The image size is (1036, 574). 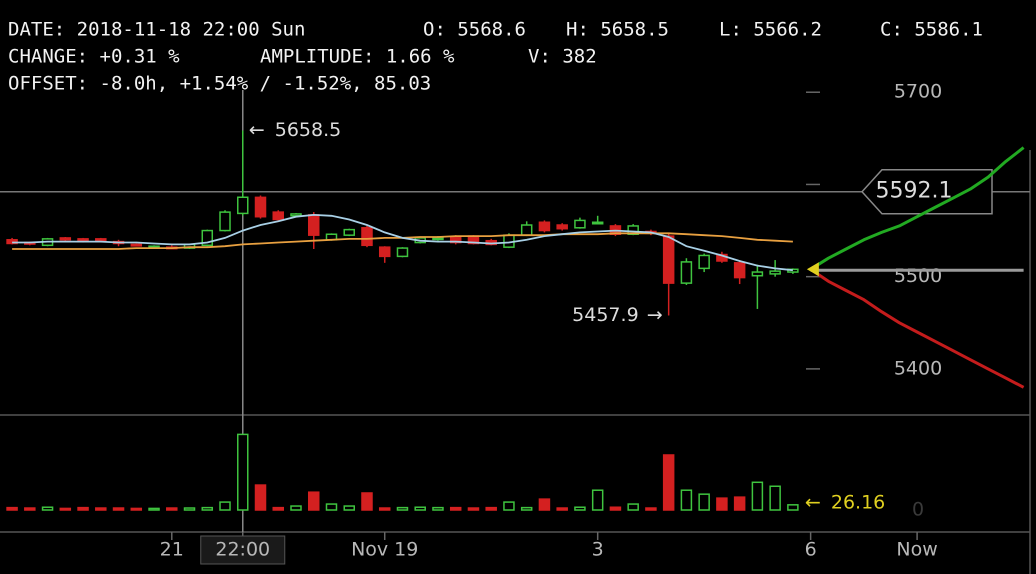 I want to click on y-tick-label: 5500, so click(x=918, y=276).